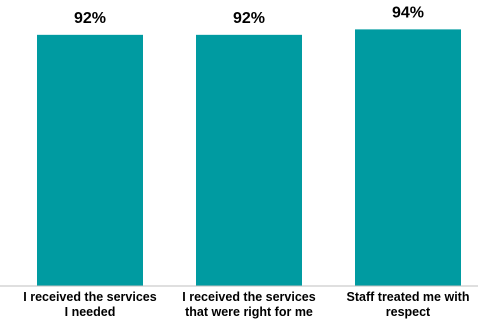 This screenshot has width=478, height=324. I want to click on category-label-2-line-2: that were right for me, so click(249, 312).